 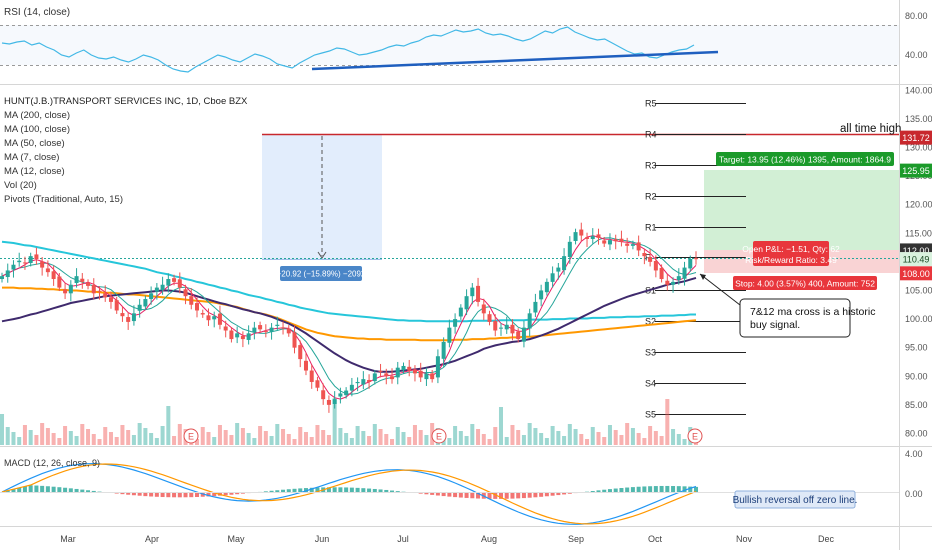 What do you see at coordinates (916, 433) in the screenshot?
I see `price-tick: 80.00` at bounding box center [916, 433].